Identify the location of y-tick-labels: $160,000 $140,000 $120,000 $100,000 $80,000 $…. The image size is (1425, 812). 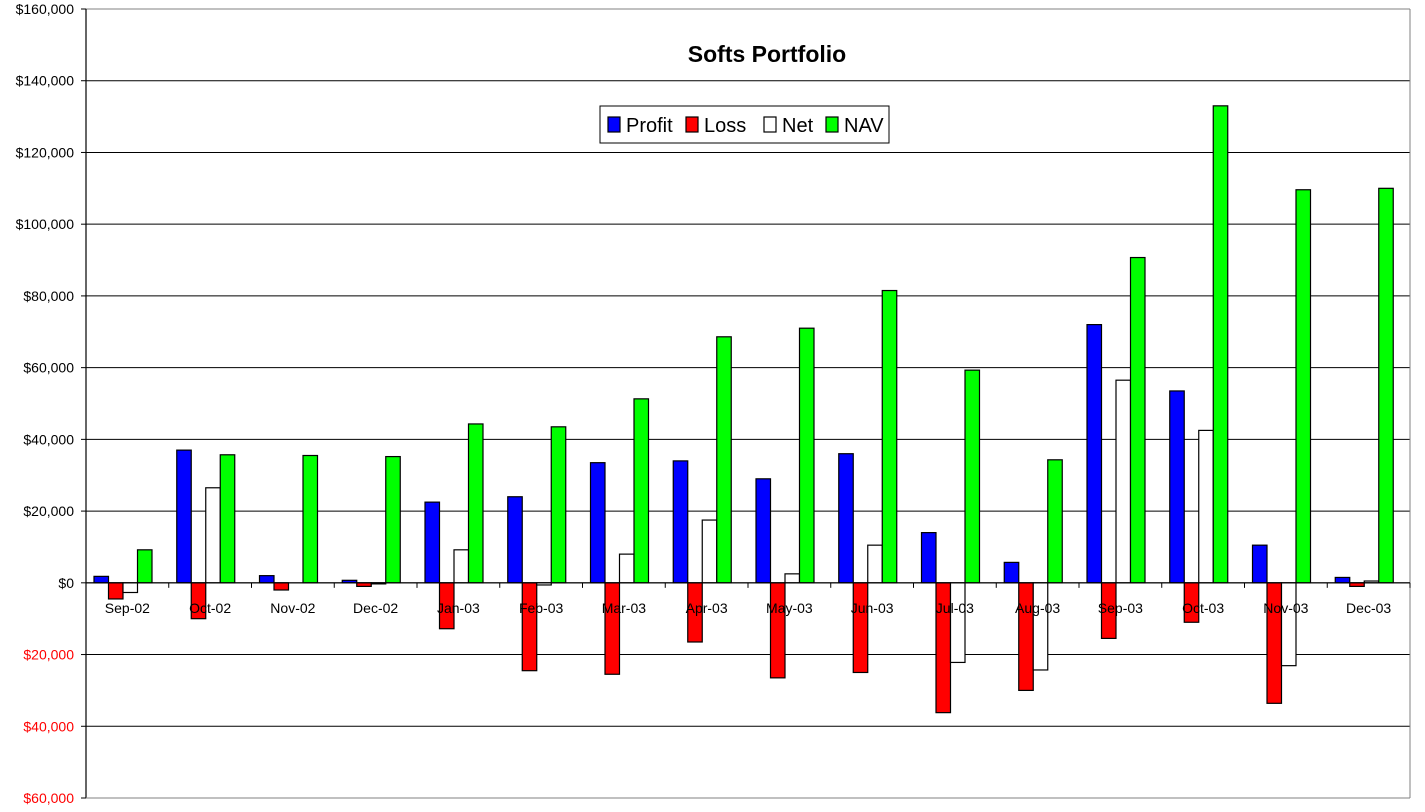
(45, 403).